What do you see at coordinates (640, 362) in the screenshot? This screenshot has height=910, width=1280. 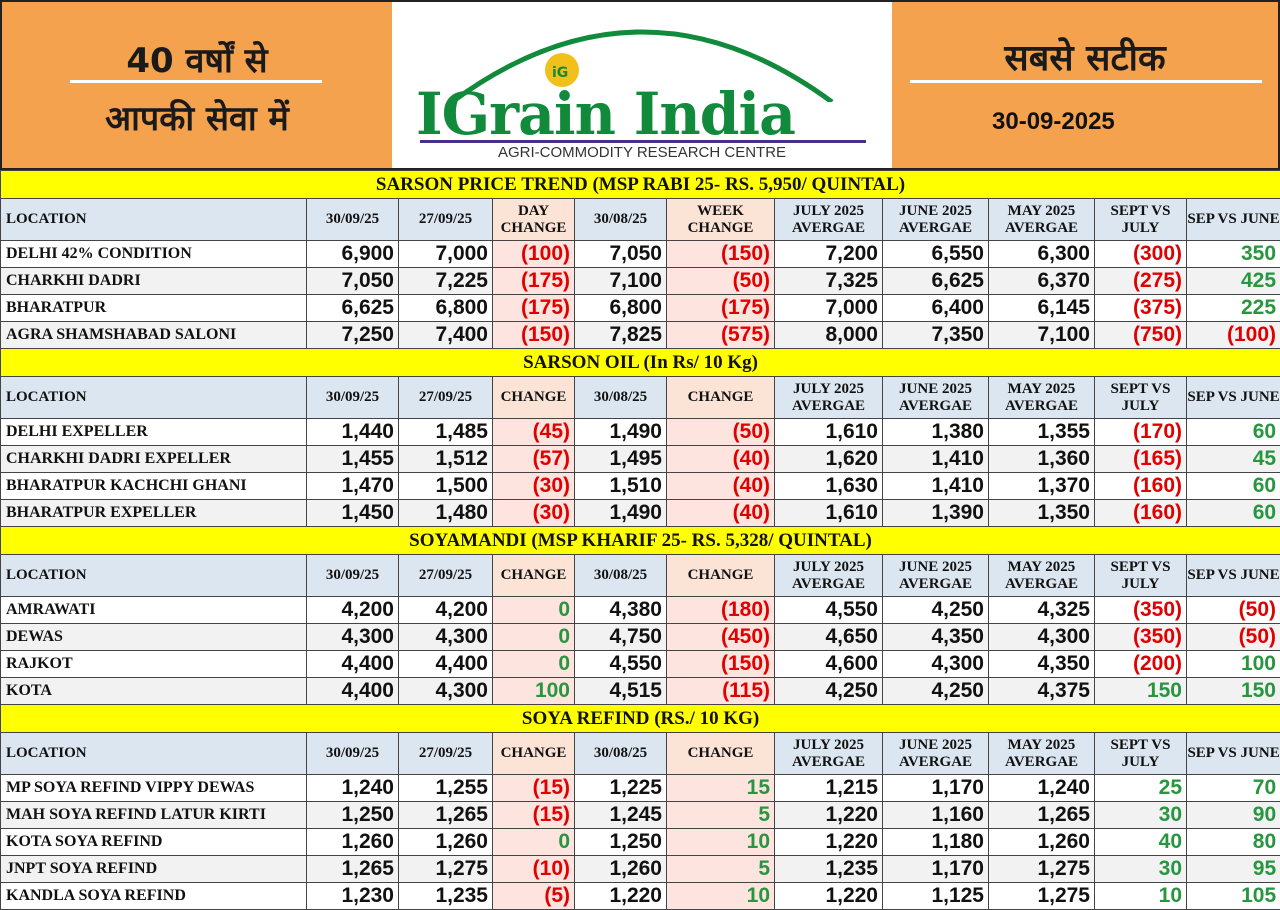 I see `section-title: SARSON OIL (In Rs/ 10 Kg)` at bounding box center [640, 362].